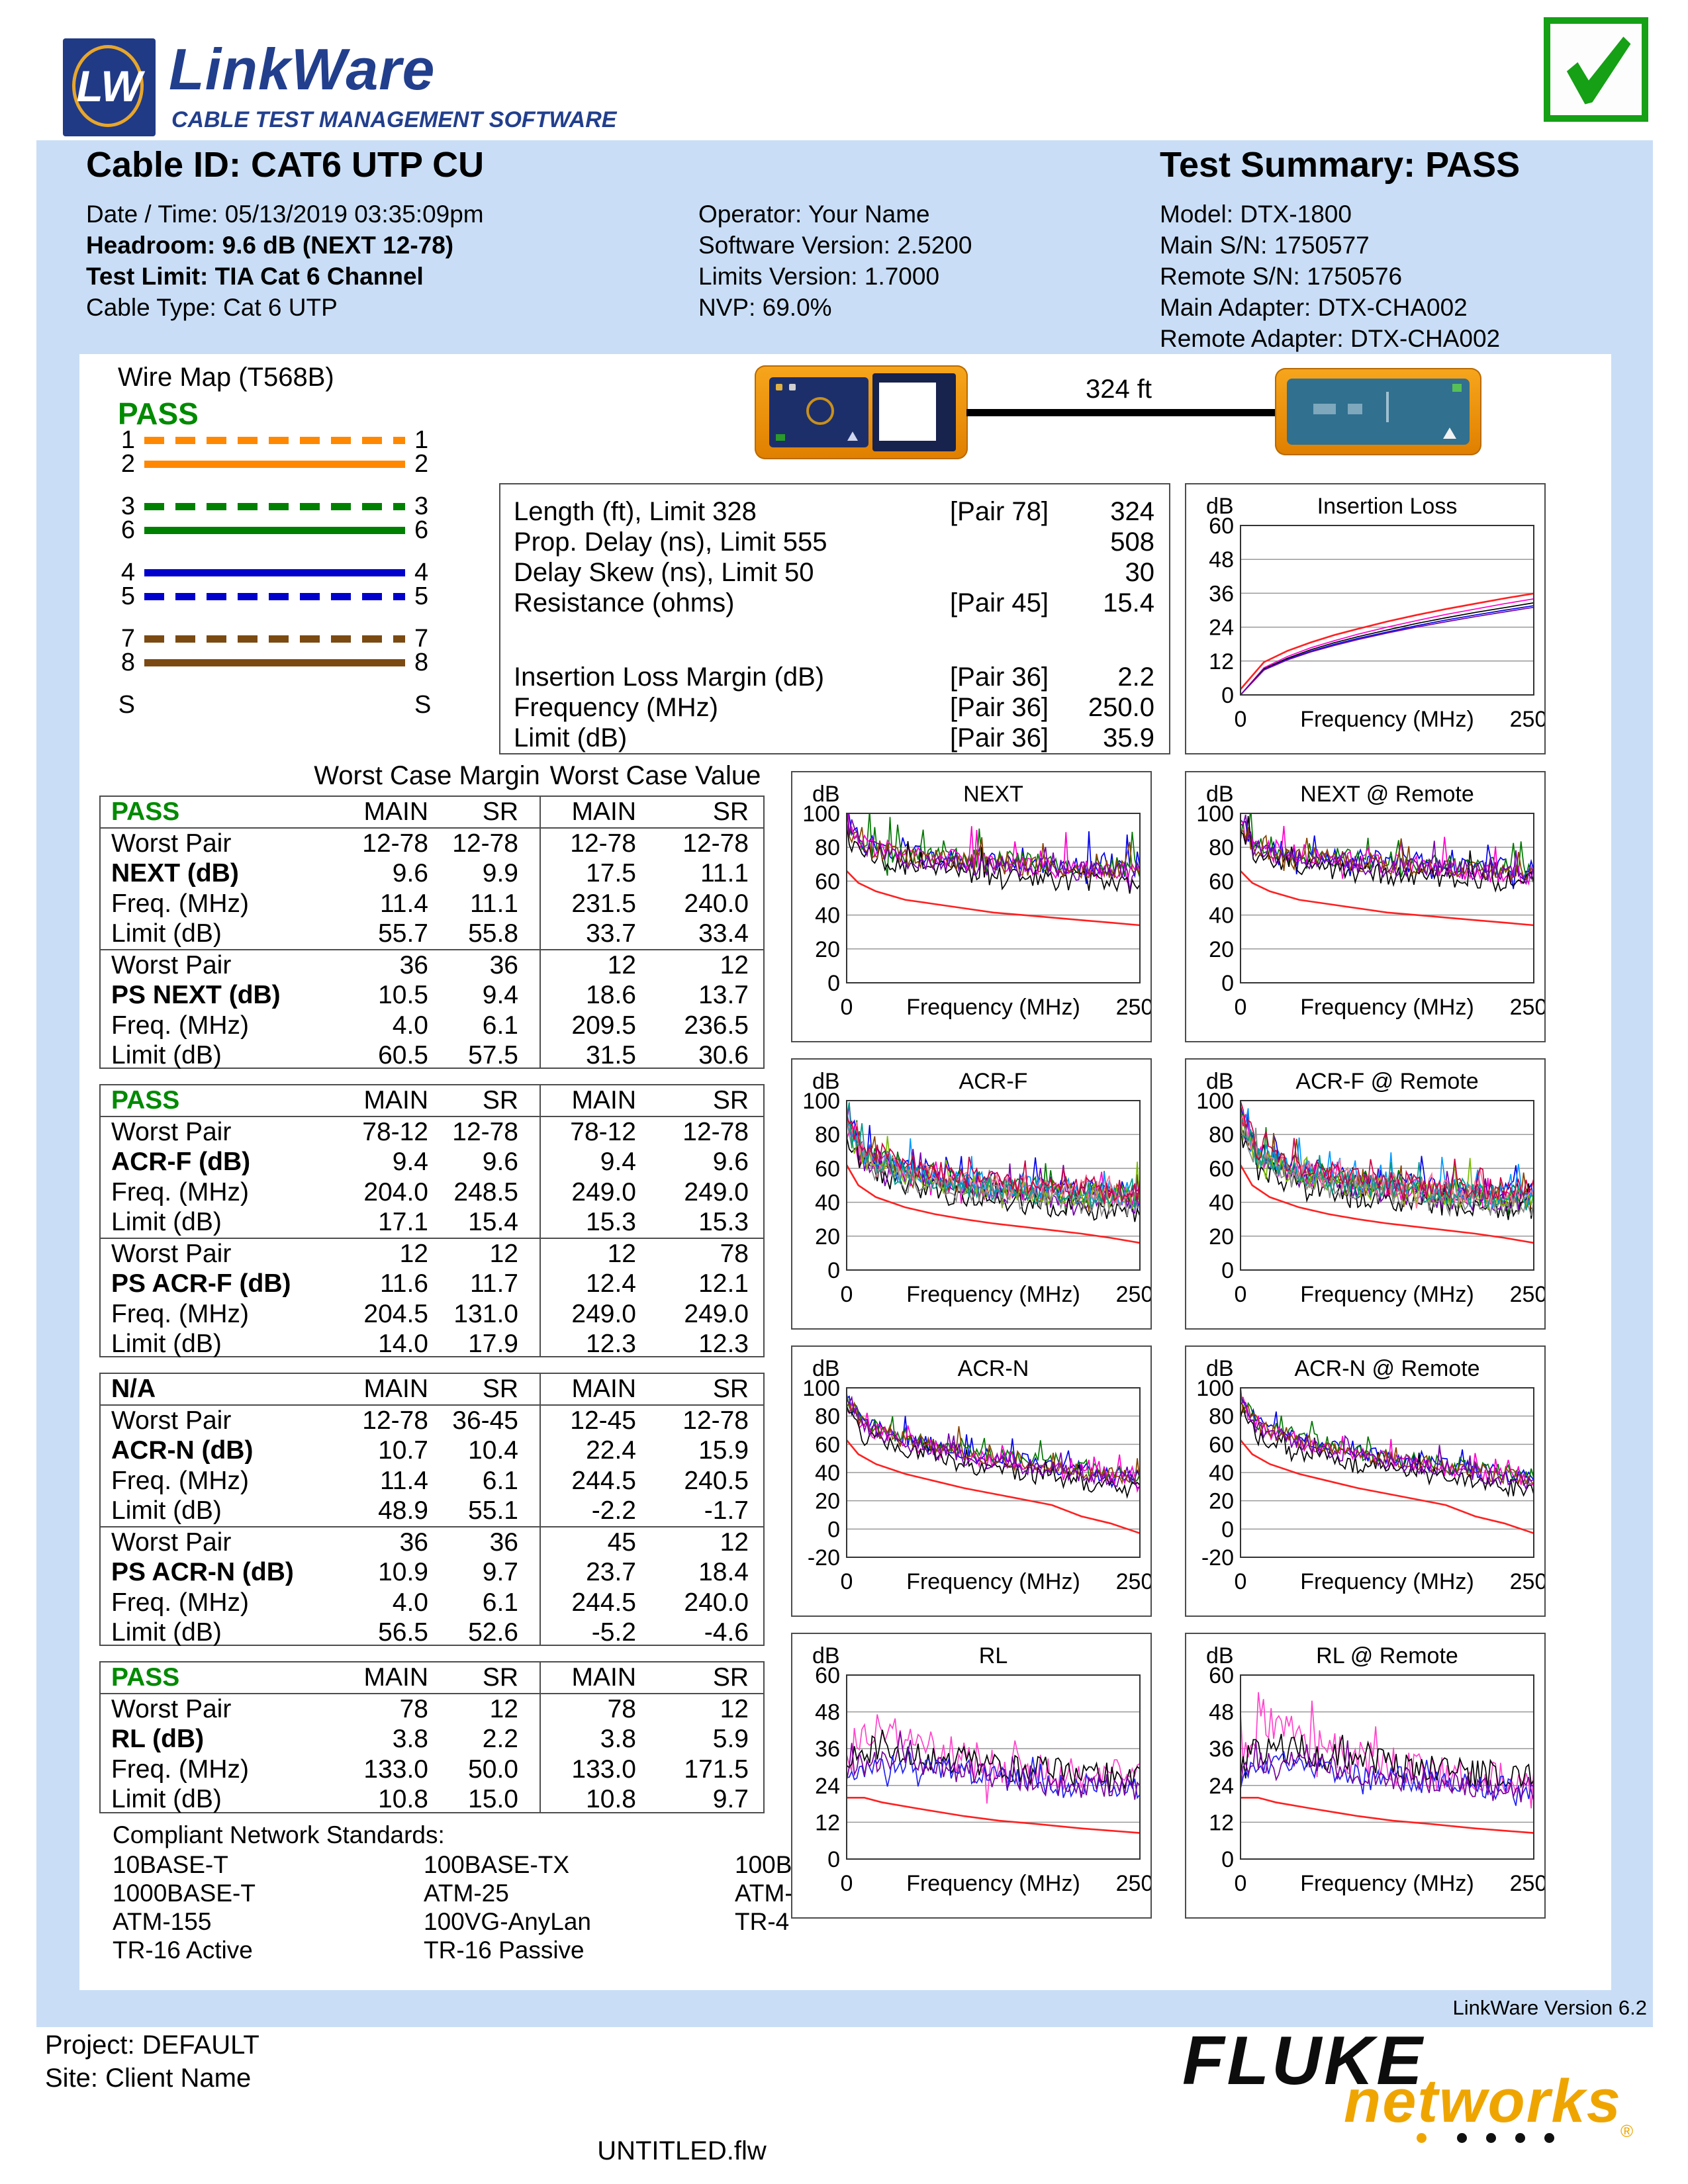 This screenshot has height=2184, width=1688. What do you see at coordinates (432, 1481) in the screenshot?
I see `table-row: Freq. (MHz) 11.4 6.1 244.5 240.5` at bounding box center [432, 1481].